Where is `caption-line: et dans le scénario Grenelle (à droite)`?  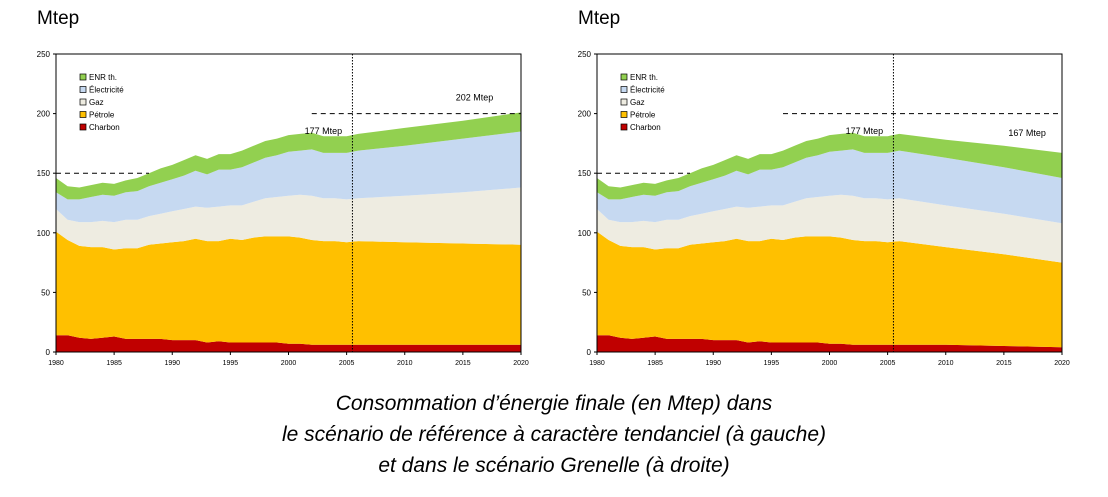 caption-line: et dans le scénario Grenelle (à droite) is located at coordinates (554, 465).